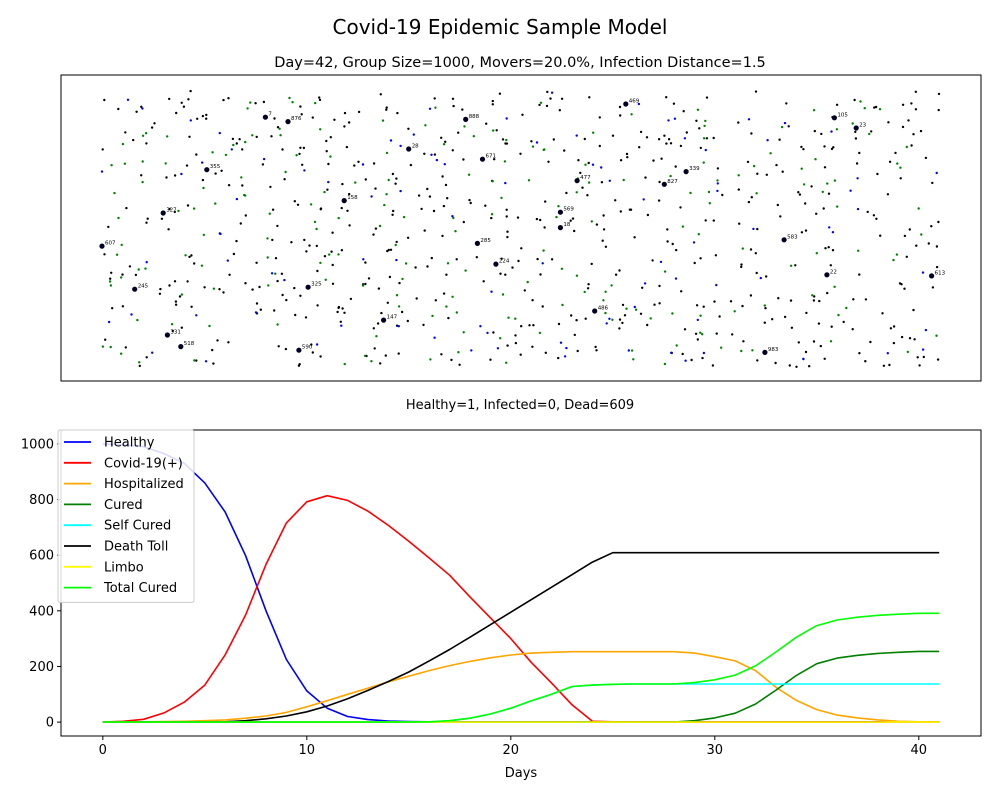  Describe the element at coordinates (103, 750) in the screenshot. I see `x-tick-label: 0` at that location.